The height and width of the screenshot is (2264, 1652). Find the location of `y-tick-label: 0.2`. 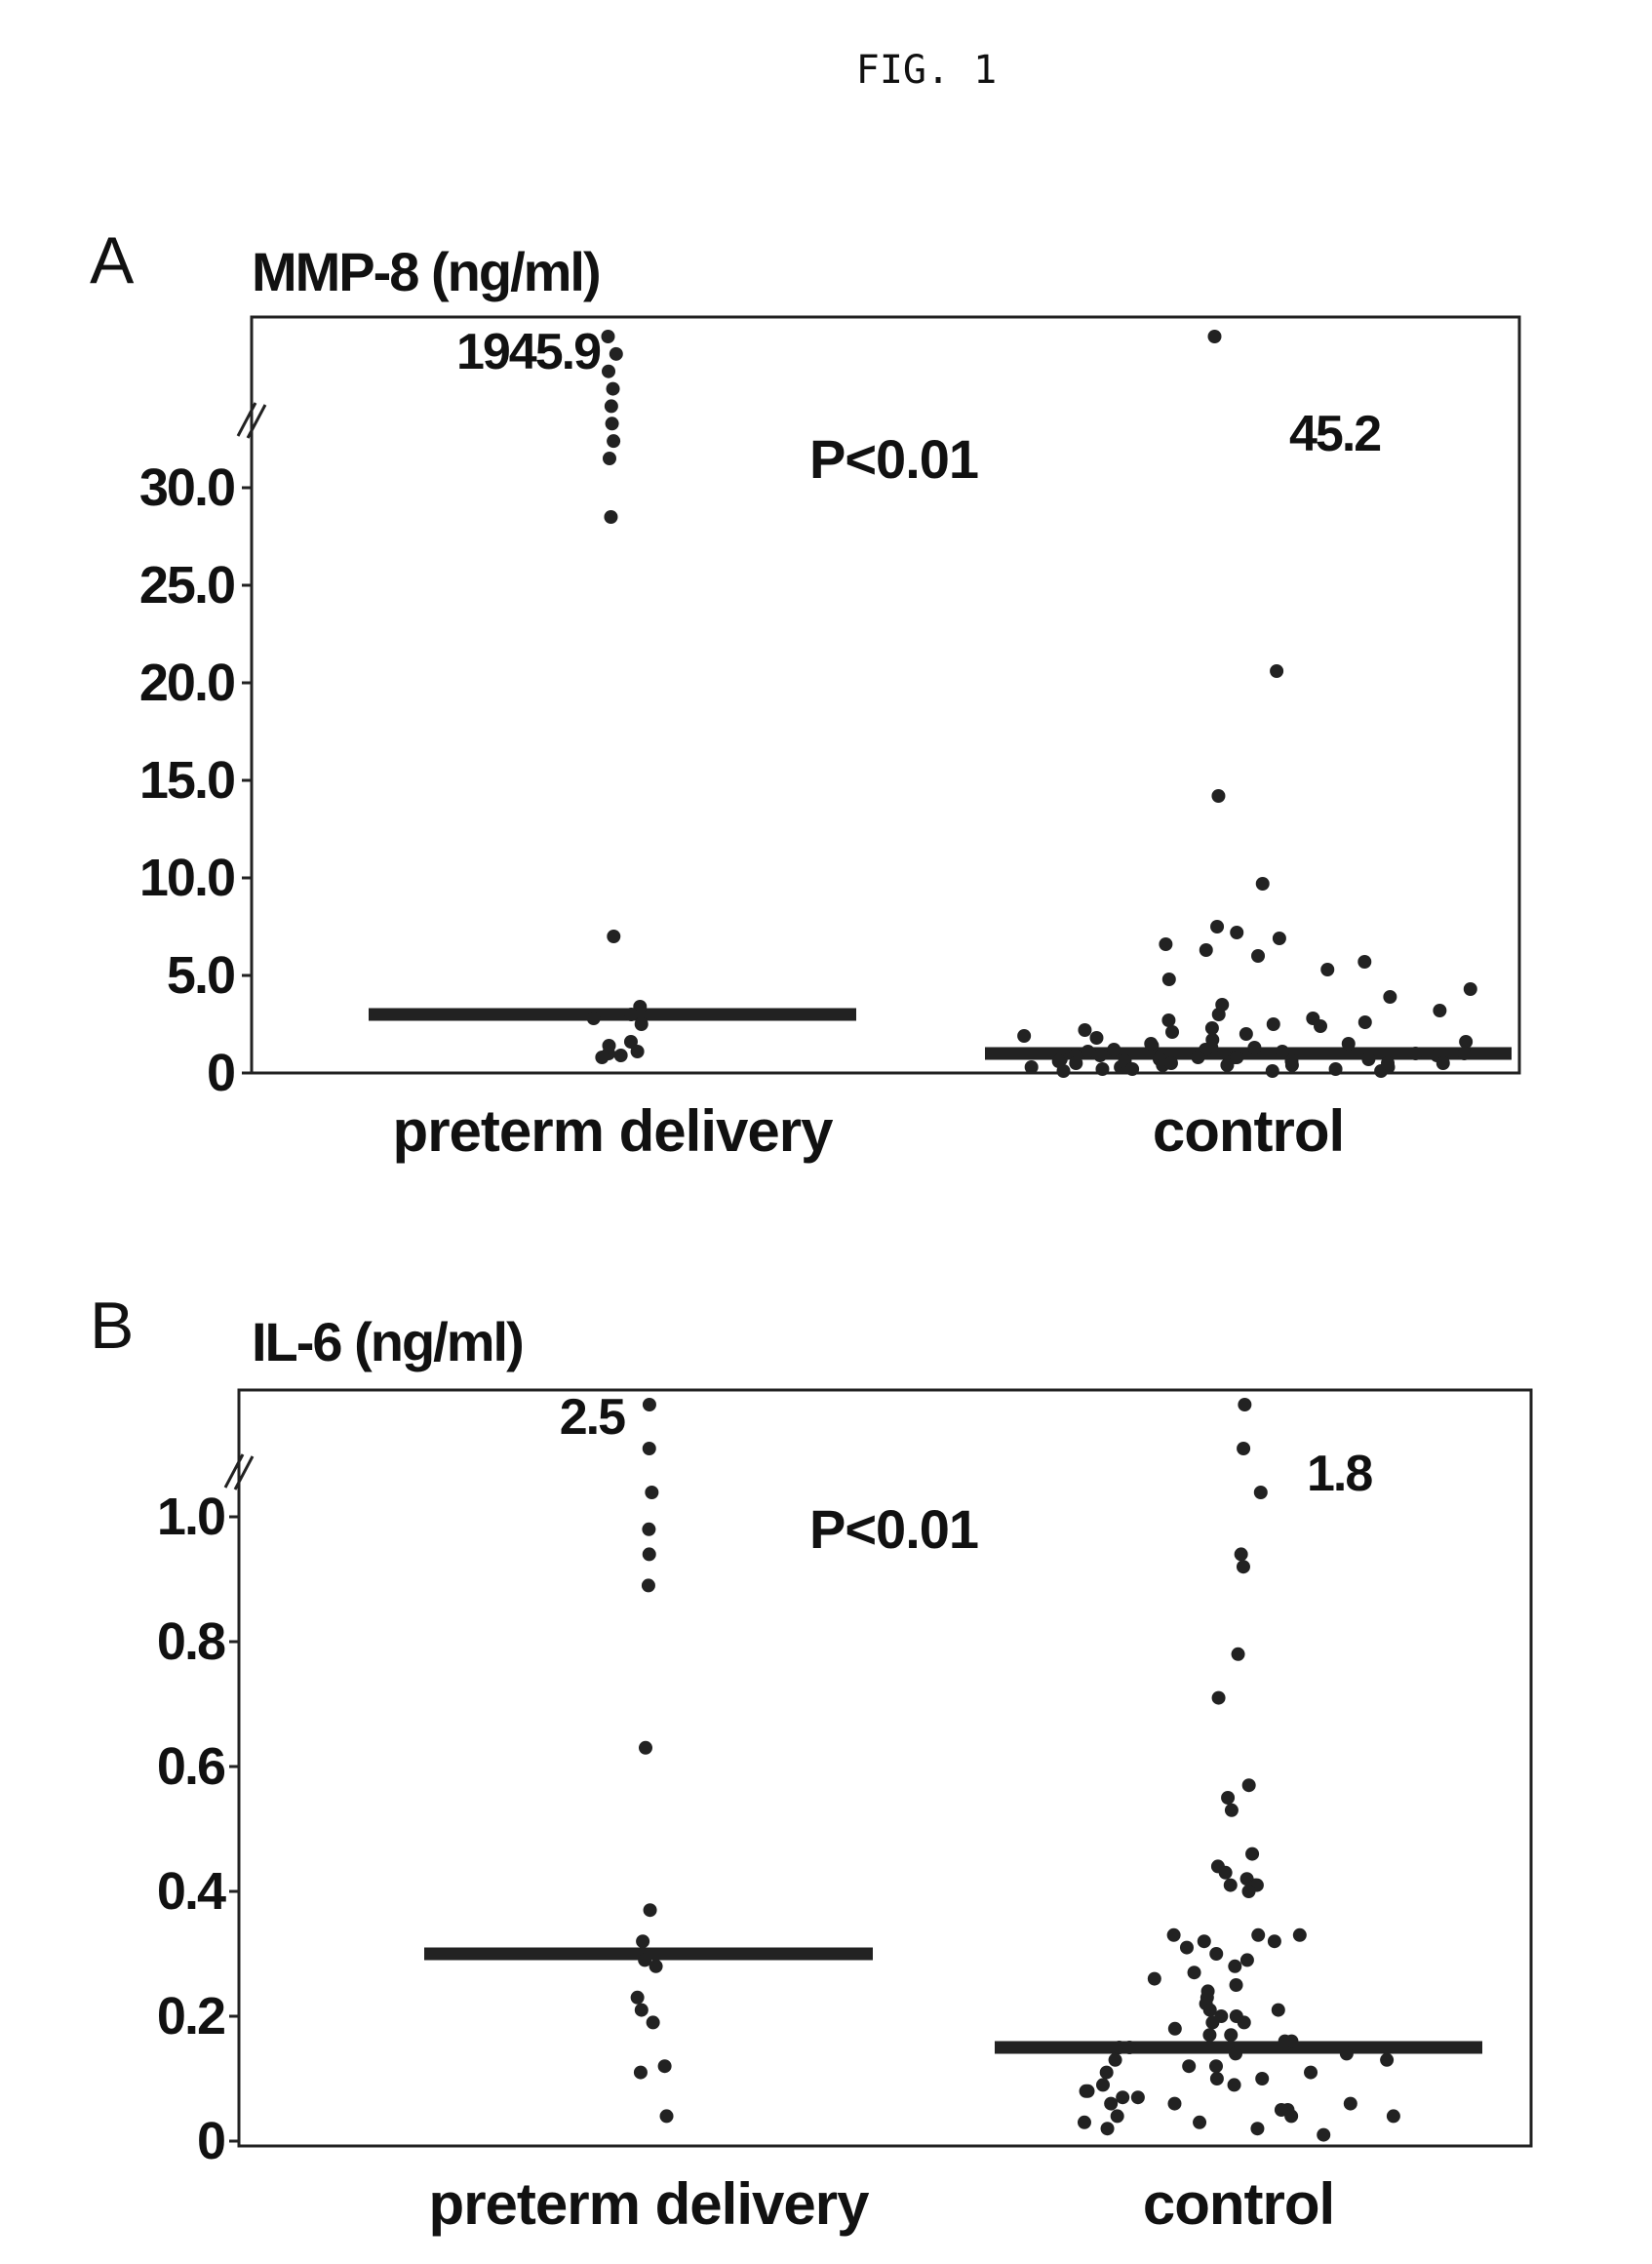

y-tick-label: 0.2 is located at coordinates (190, 2016).